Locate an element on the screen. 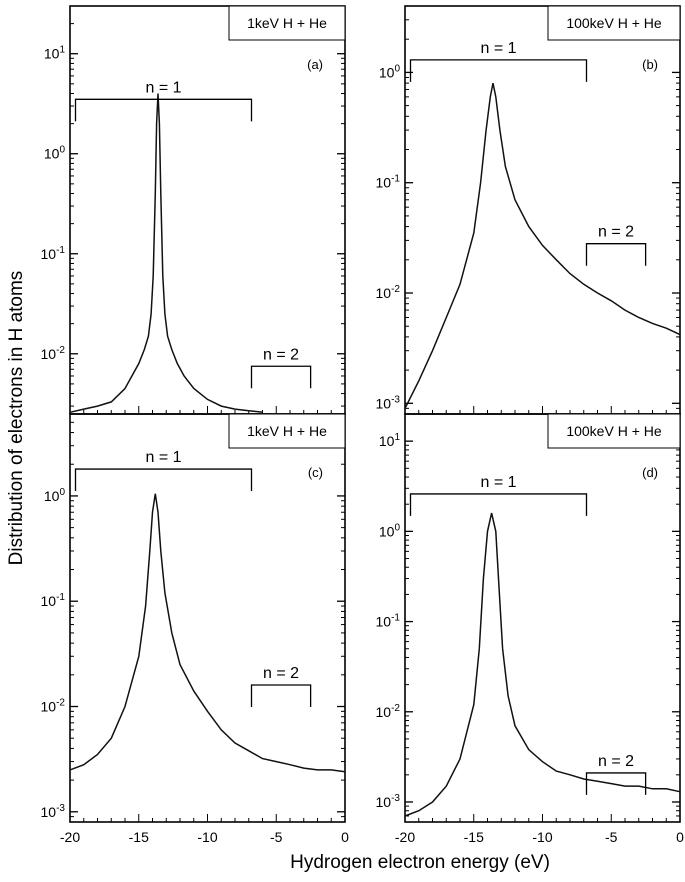 The image size is (685, 882). panel-letter: (d) is located at coordinates (650, 472).